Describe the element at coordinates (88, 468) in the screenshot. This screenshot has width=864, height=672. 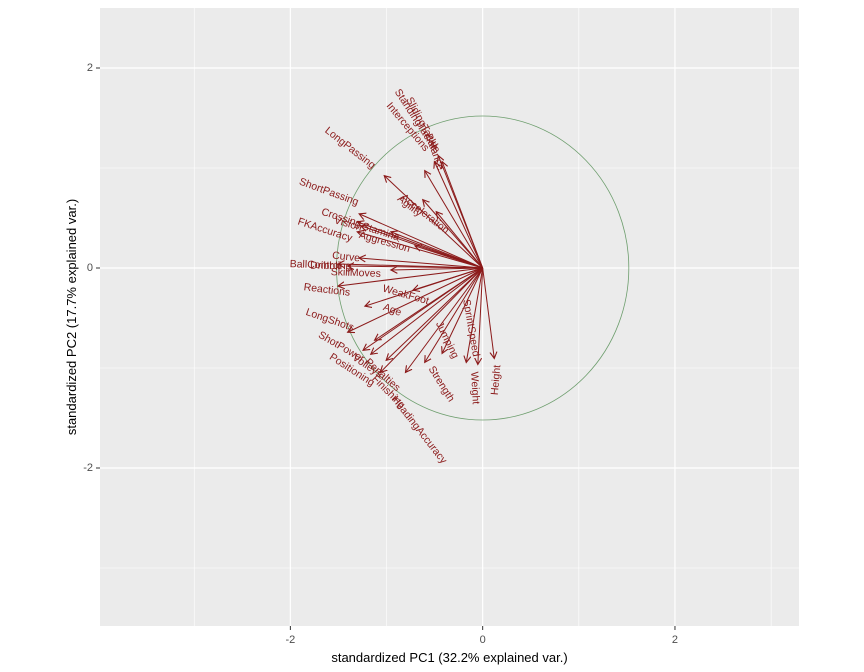
I see `y-tick-label: -2` at that location.